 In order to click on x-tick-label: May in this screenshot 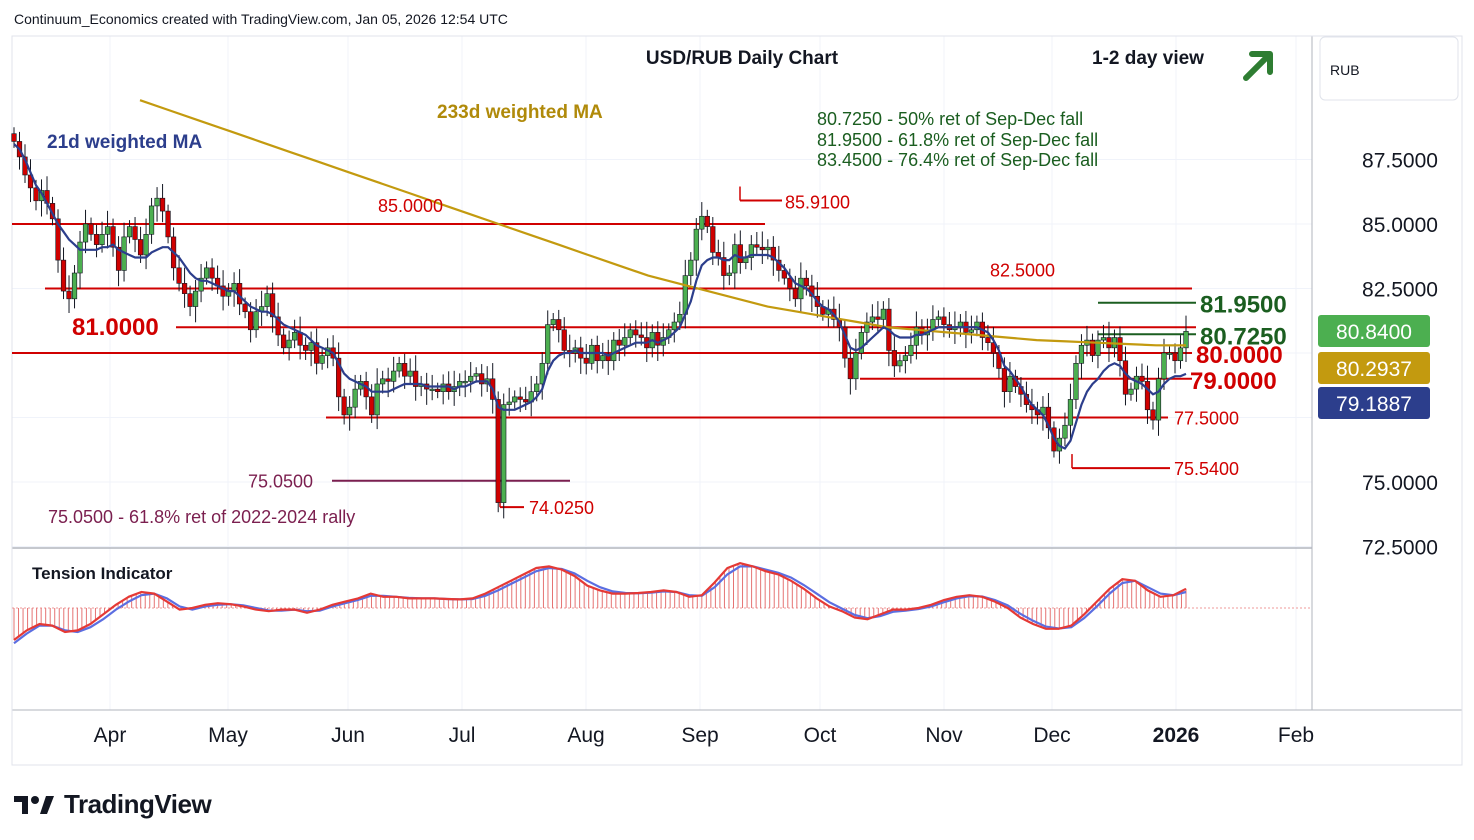, I will do `click(228, 735)`.